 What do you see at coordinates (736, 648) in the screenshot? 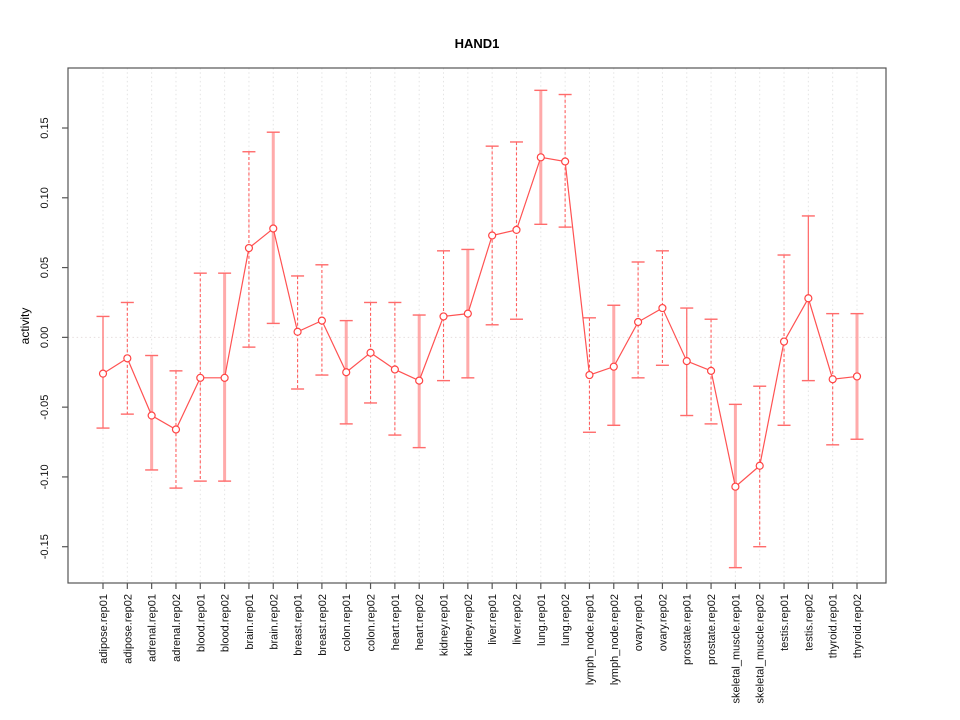
I see `x-tick-label: skeletal_muscle.rep01` at bounding box center [736, 648].